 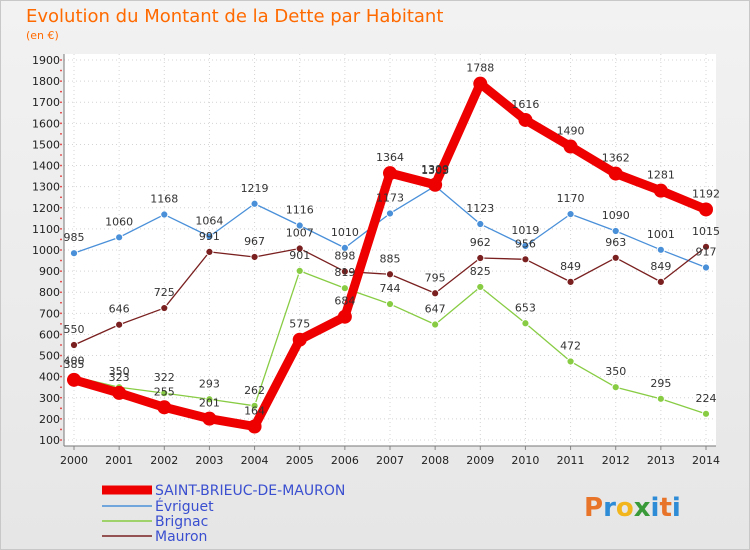 I want to click on data-label: 1060, so click(x=119, y=221).